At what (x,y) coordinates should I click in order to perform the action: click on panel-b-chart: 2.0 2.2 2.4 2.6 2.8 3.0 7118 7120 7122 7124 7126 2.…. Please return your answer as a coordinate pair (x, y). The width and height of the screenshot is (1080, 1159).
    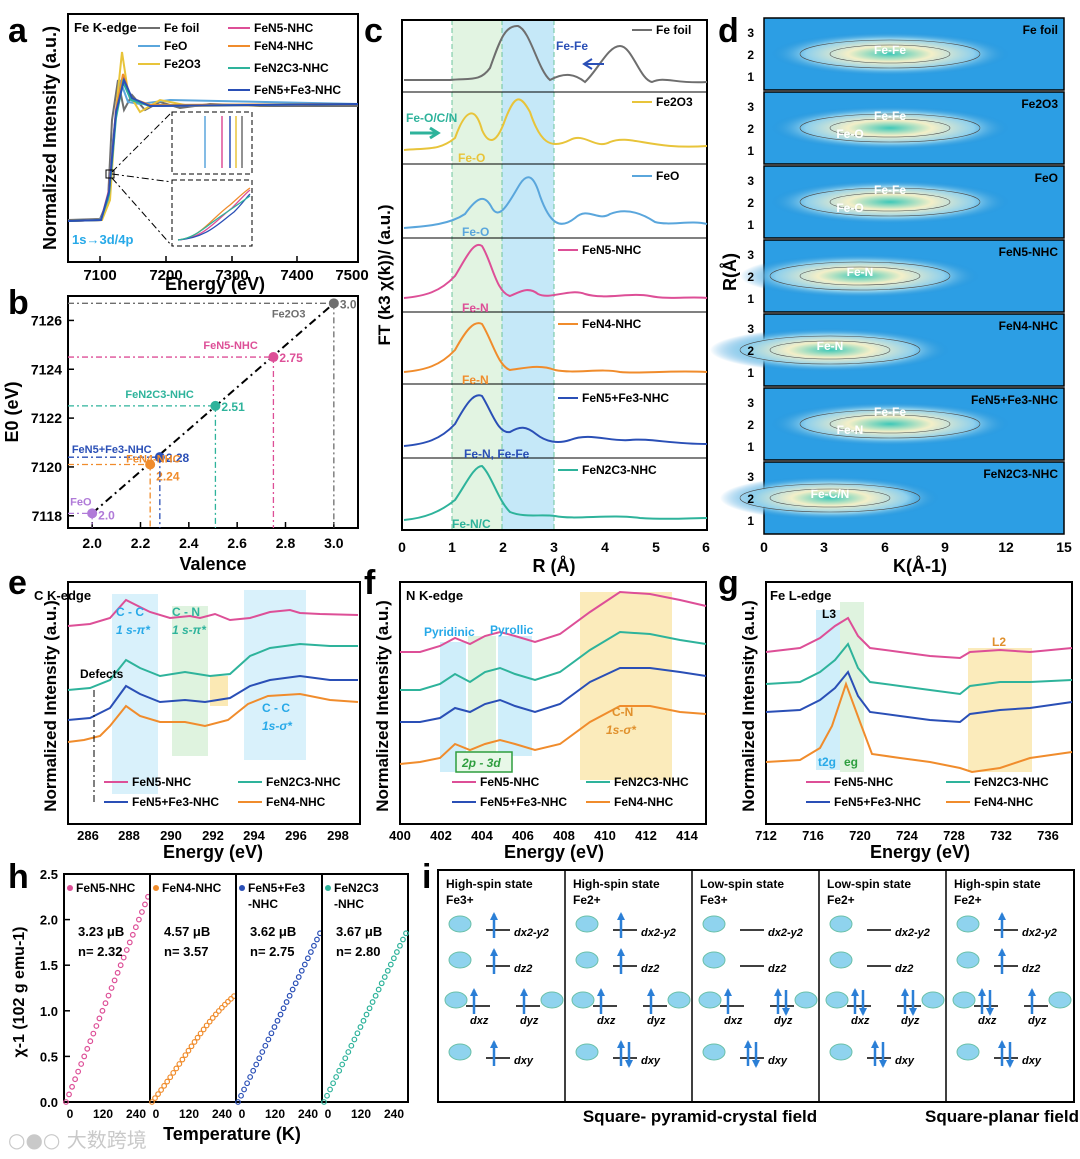
    Looking at the image, I should click on (180, 434).